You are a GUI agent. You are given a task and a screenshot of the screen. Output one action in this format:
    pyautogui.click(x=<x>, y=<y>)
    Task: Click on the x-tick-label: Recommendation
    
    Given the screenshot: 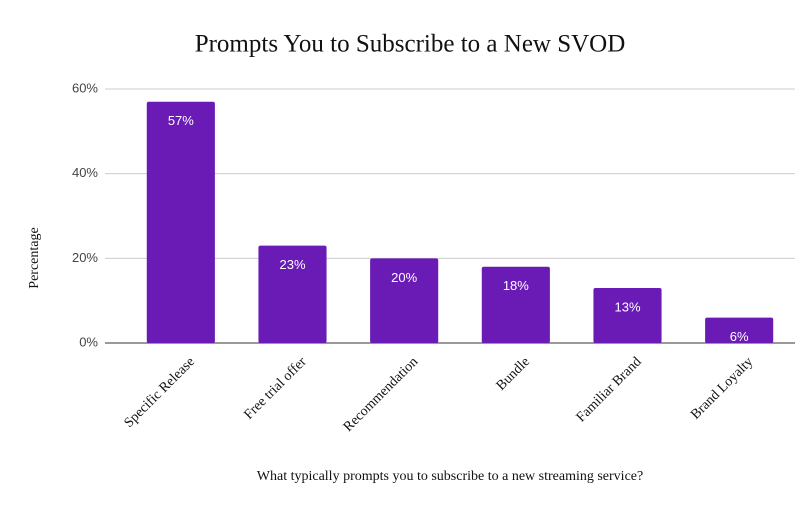 What is the action you would take?
    pyautogui.click(x=381, y=394)
    